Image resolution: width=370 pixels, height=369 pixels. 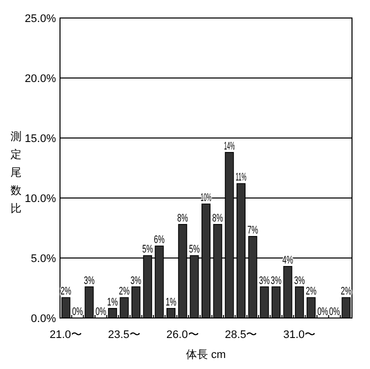 I want to click on x-tick-label: 23.5〜, so click(x=124, y=335).